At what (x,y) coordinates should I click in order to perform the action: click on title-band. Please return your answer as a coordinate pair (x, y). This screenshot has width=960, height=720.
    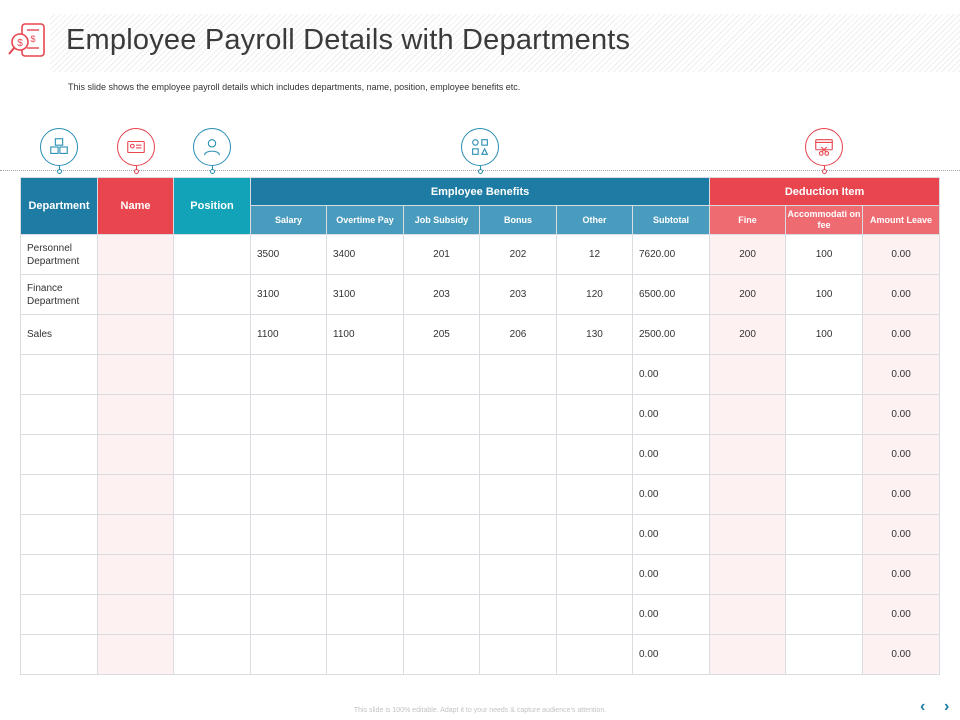
    Looking at the image, I should click on (505, 43).